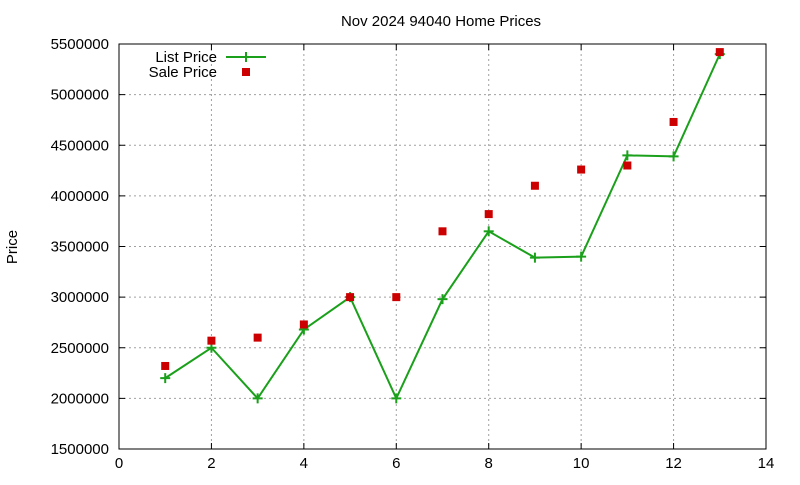 This screenshot has height=485, width=800. I want to click on chart-title: Nov 2024 94040 Home Prices, so click(441, 21).